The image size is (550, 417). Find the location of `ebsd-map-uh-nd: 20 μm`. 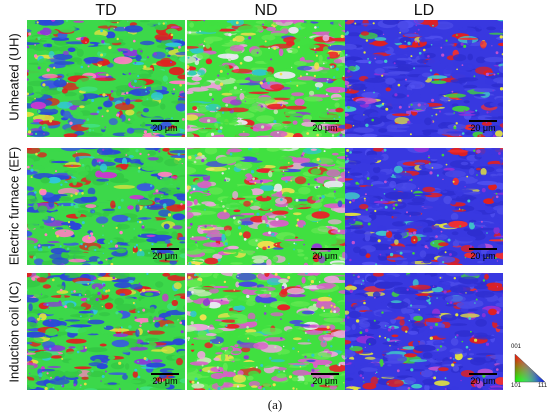

ebsd-map-uh-nd: 20 μm is located at coordinates (266, 78).